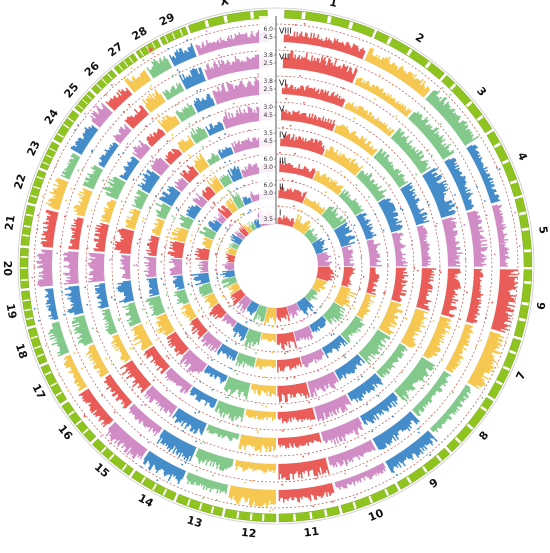 Image resolution: width=550 pixels, height=553 pixels. What do you see at coordinates (182, 55) in the screenshot?
I see `ring-VIII-chr-29-bars` at bounding box center [182, 55].